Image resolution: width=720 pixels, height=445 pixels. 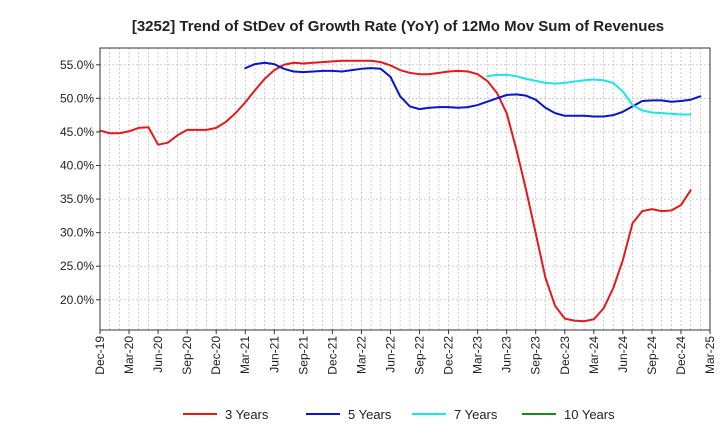 I want to click on x-tick-label: Mar-21, so click(x=245, y=355).